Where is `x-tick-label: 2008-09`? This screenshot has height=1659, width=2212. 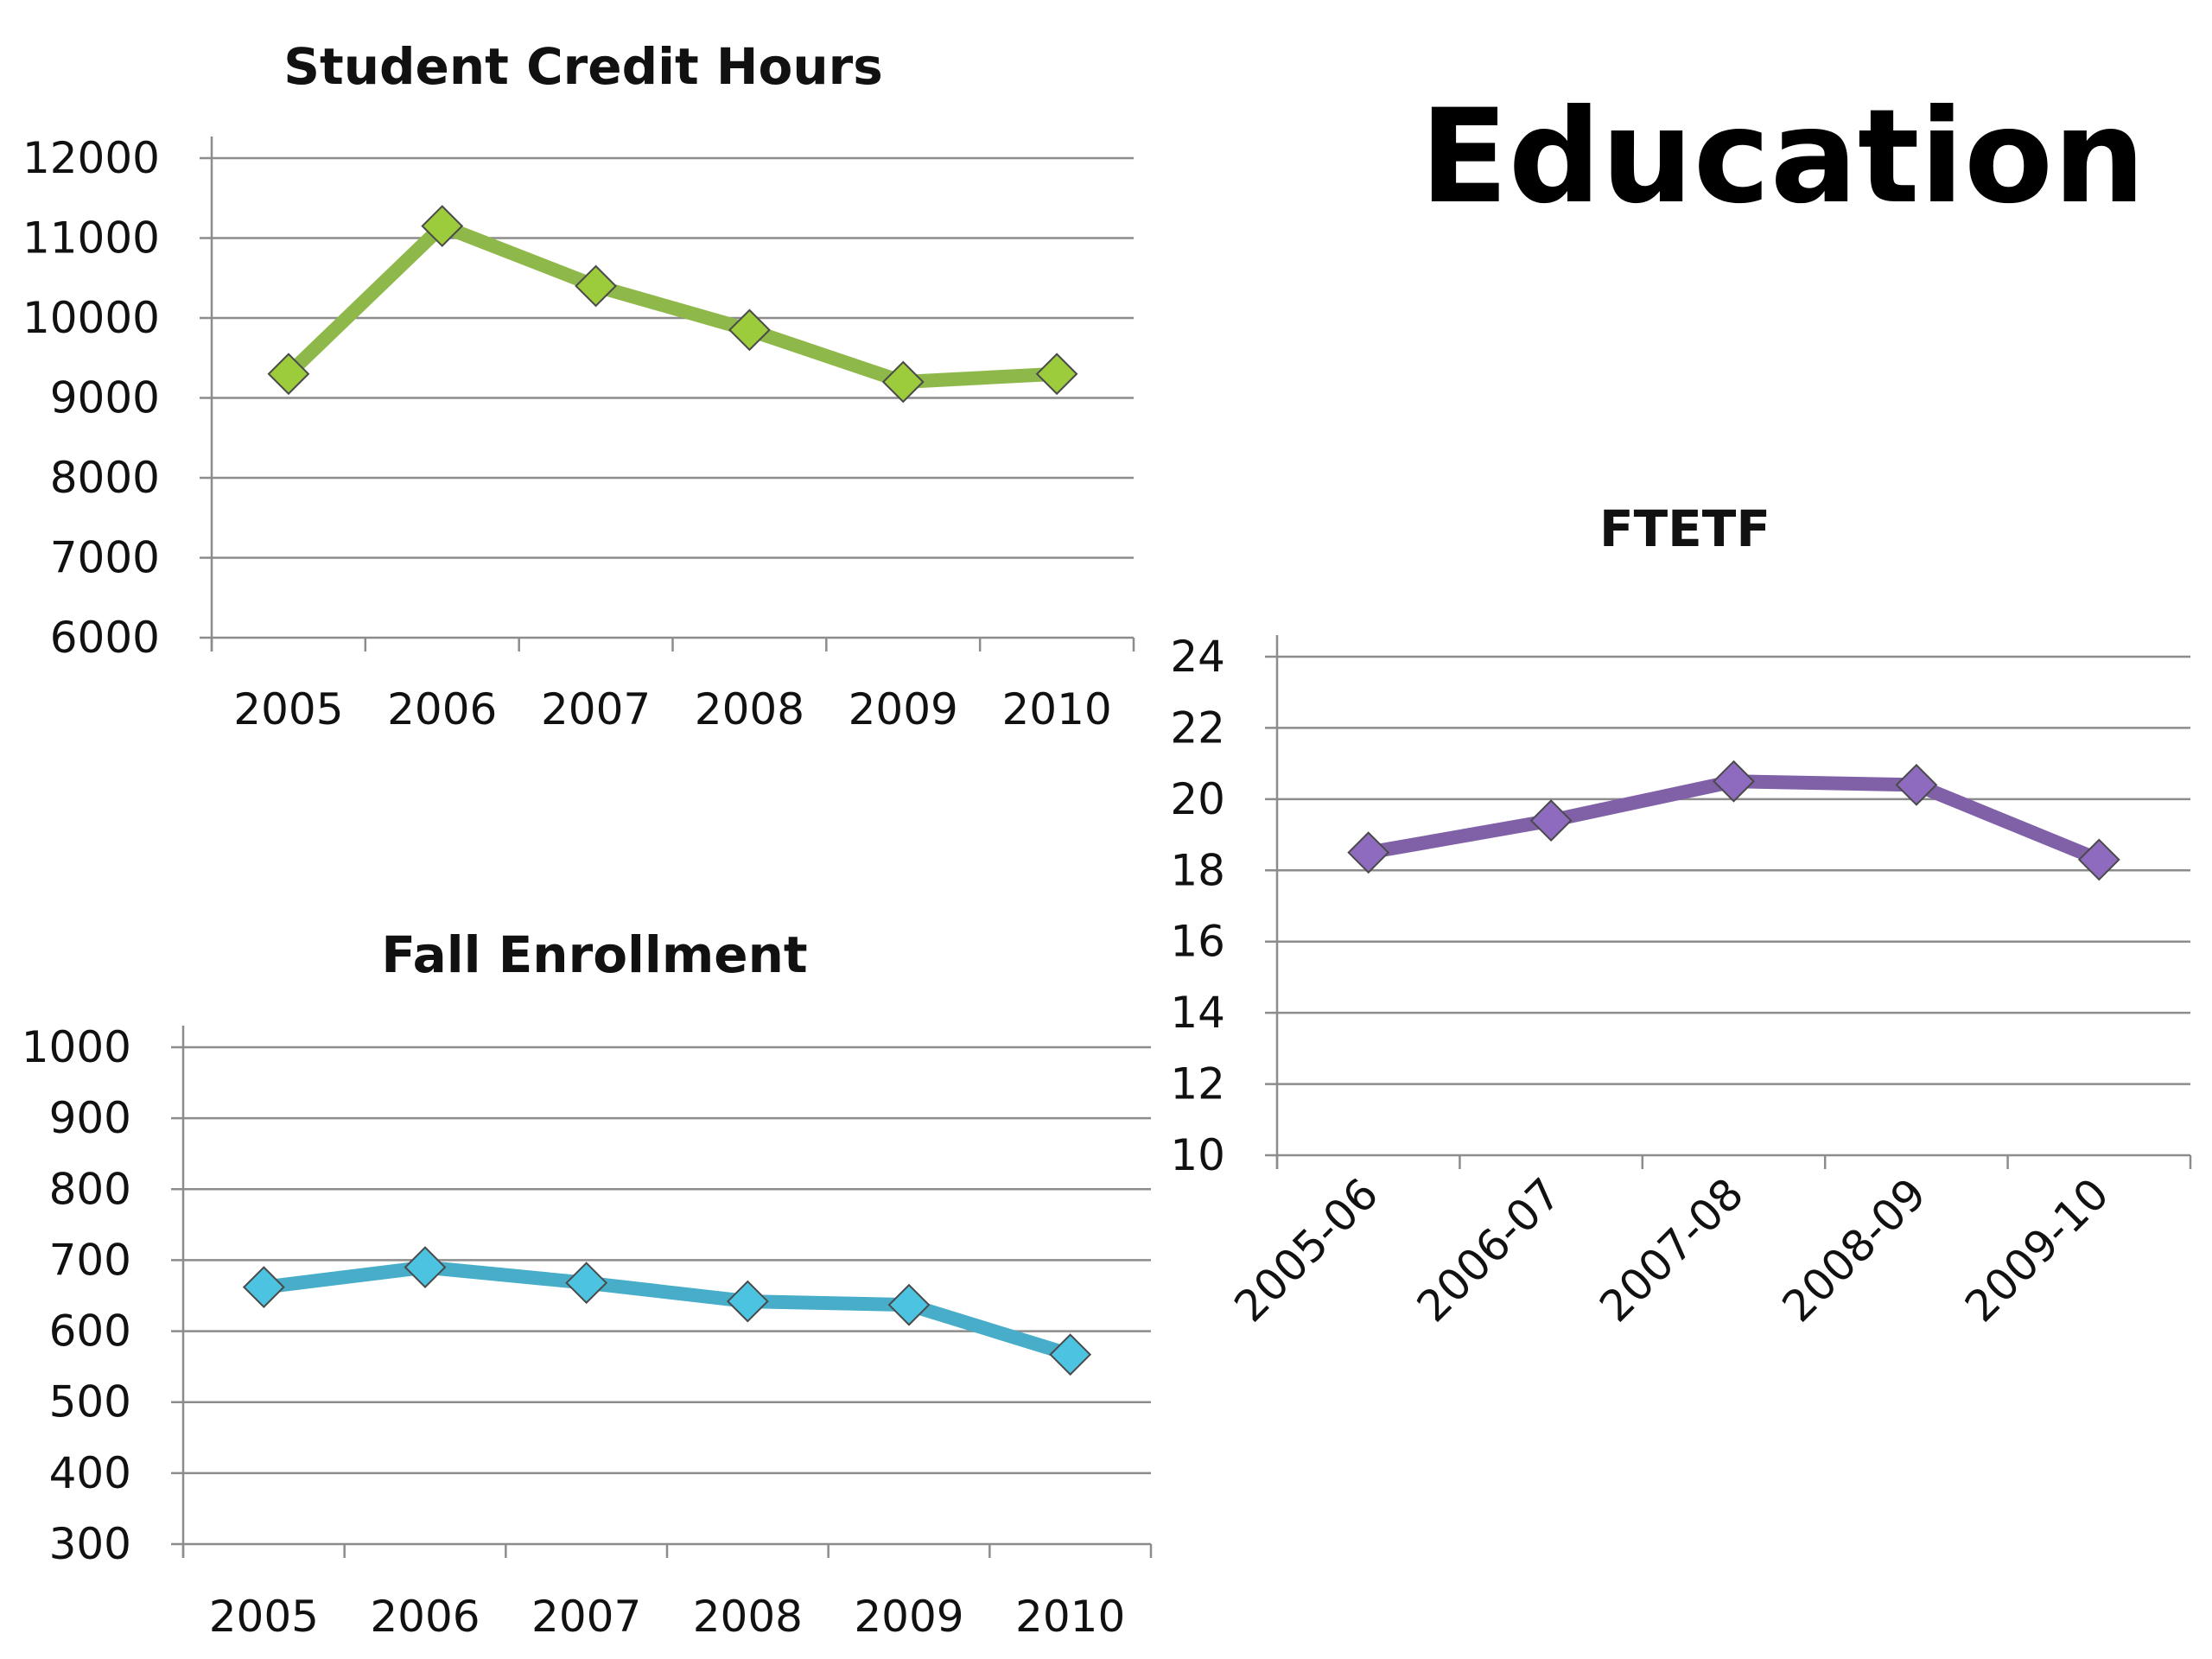
x-tick-label: 2008-09 is located at coordinates (1854, 1250).